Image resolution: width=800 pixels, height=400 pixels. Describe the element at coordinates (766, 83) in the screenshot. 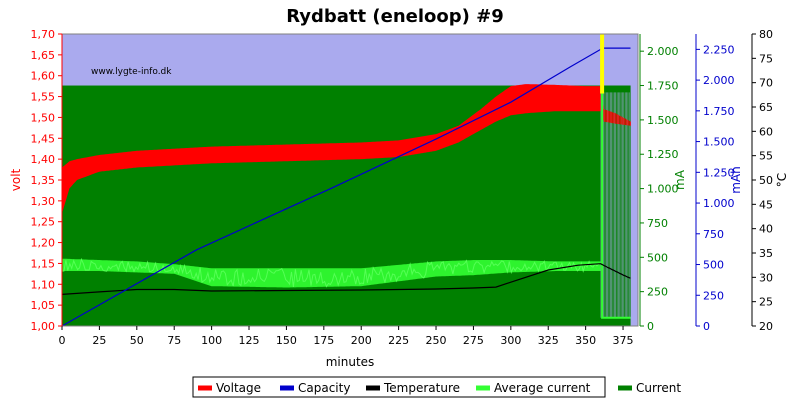

I see `temp-tick-label: 70` at that location.